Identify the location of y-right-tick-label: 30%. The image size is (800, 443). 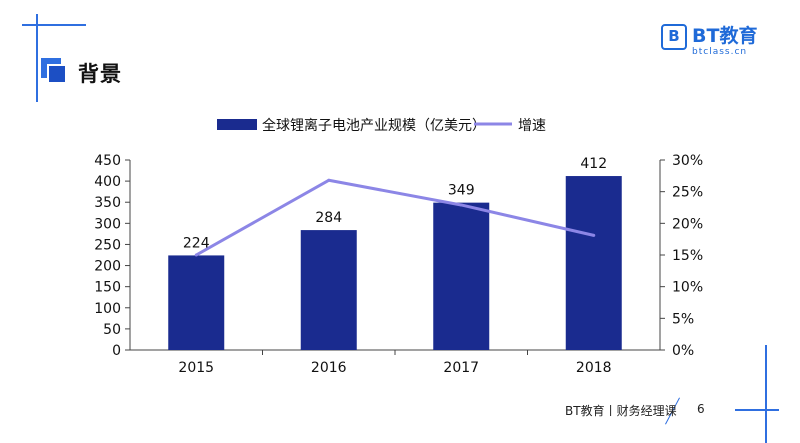
(687, 161).